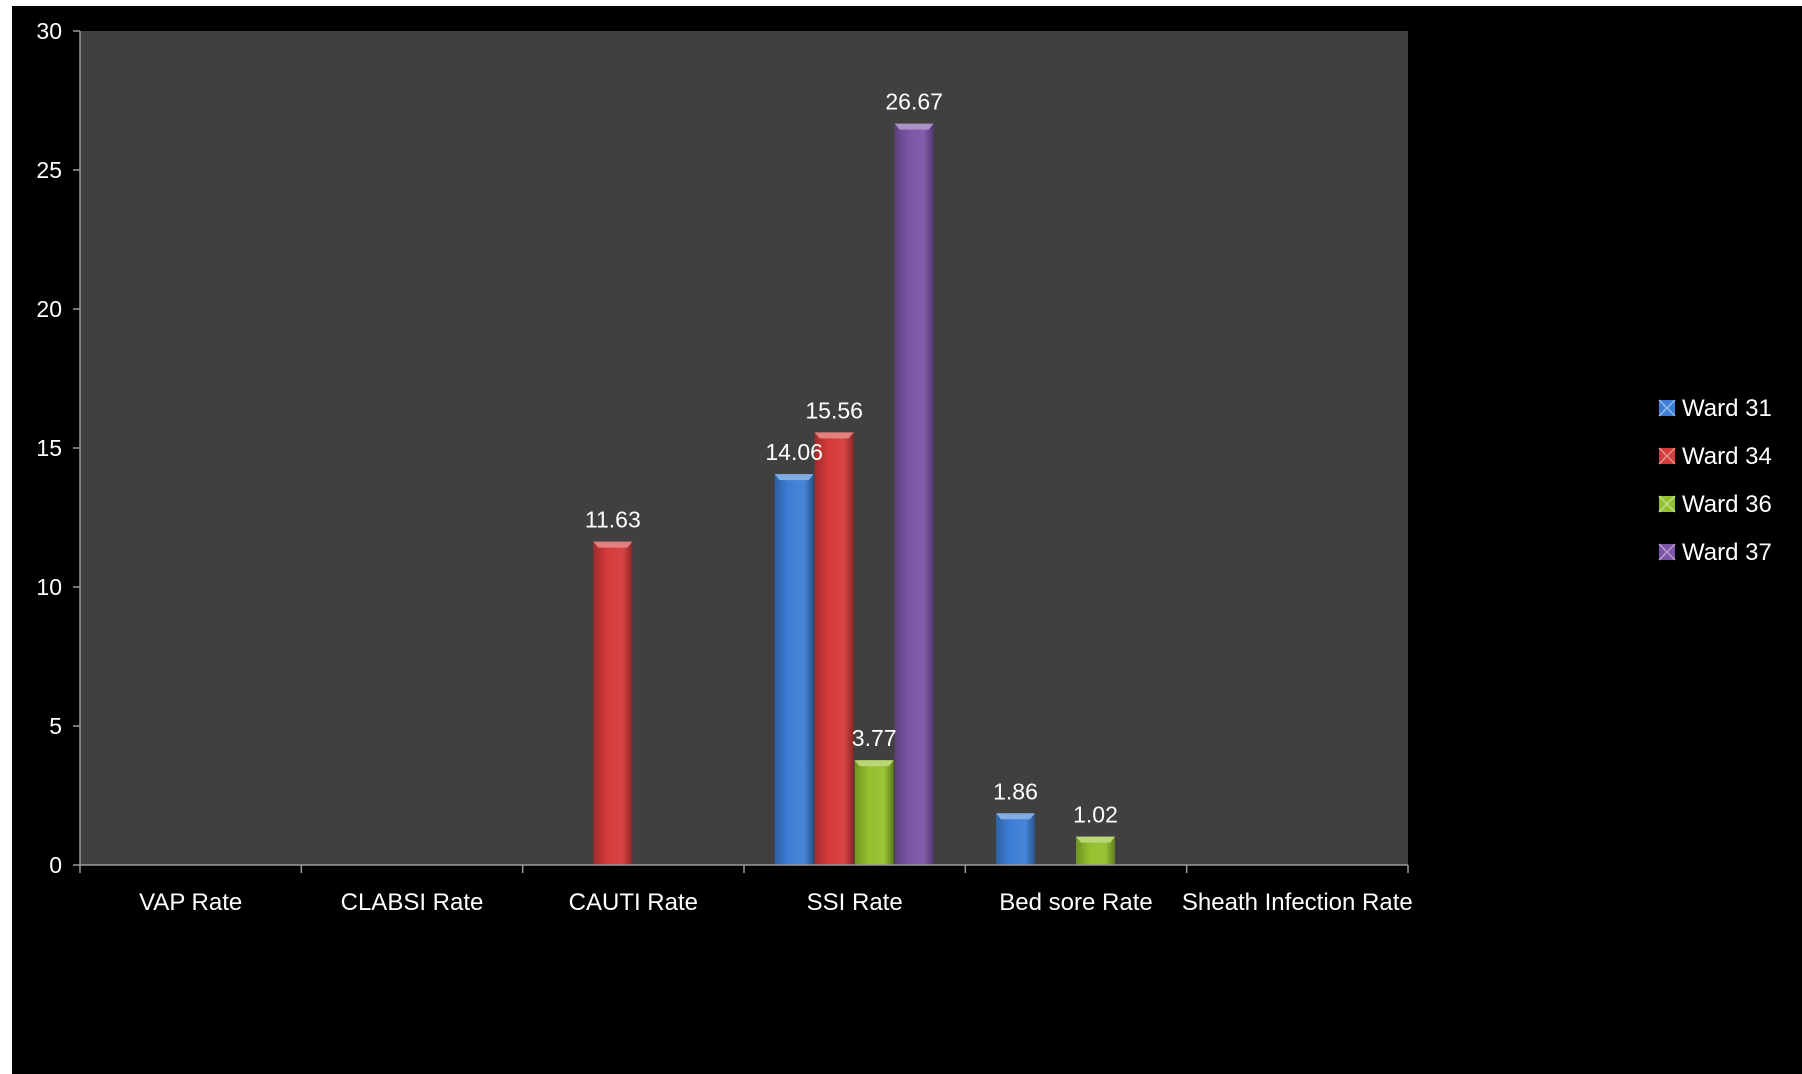 The height and width of the screenshot is (1074, 1802). I want to click on bar-top-ward-36-bed-sore-rate, so click(1095, 839).